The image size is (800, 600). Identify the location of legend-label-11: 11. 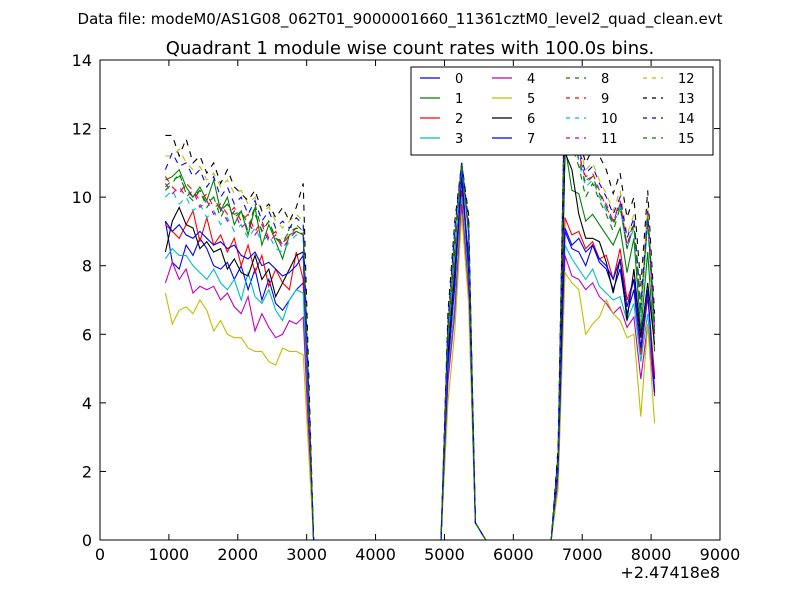
(609, 139).